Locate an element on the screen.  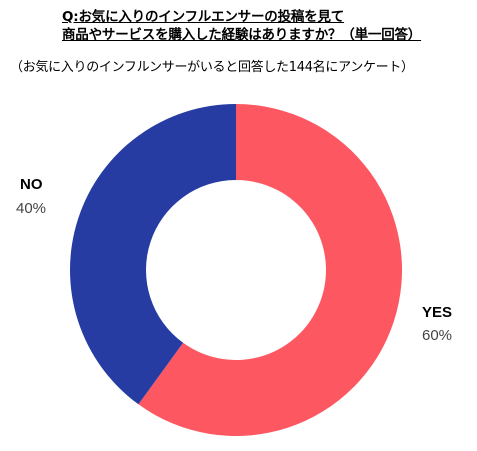
chart-title-line-1: Q:お気に入りのインフルエンサーの投稿を見て is located at coordinates (203, 17).